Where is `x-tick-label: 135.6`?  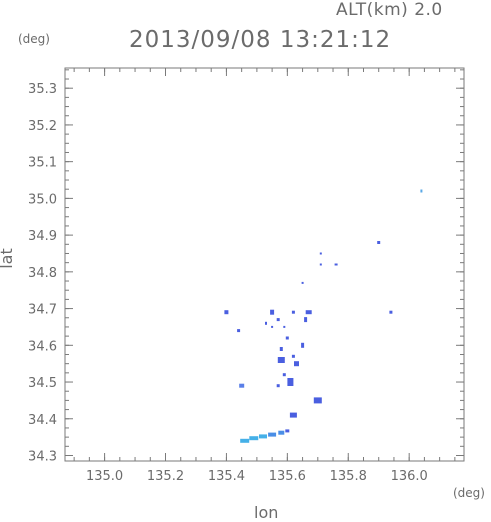
x-tick-label: 135.6 is located at coordinates (287, 476).